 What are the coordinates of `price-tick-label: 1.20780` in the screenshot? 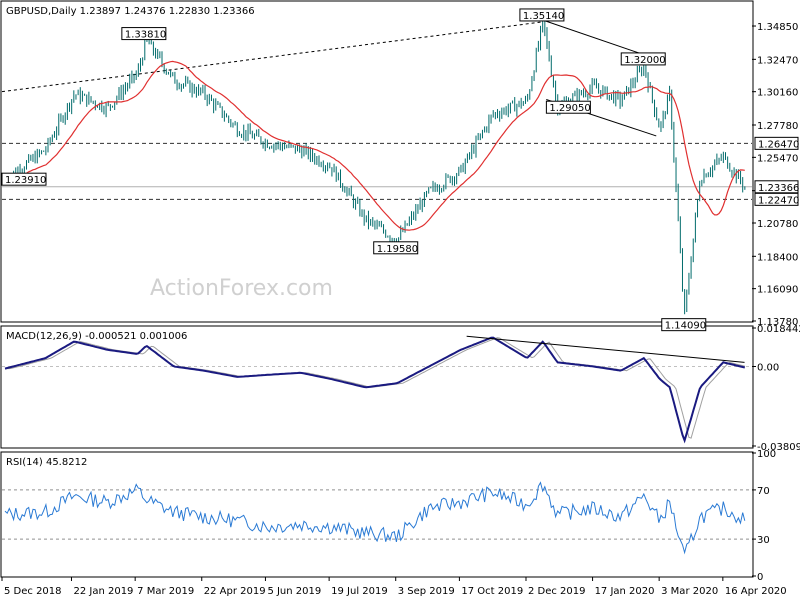 It's located at (777, 224).